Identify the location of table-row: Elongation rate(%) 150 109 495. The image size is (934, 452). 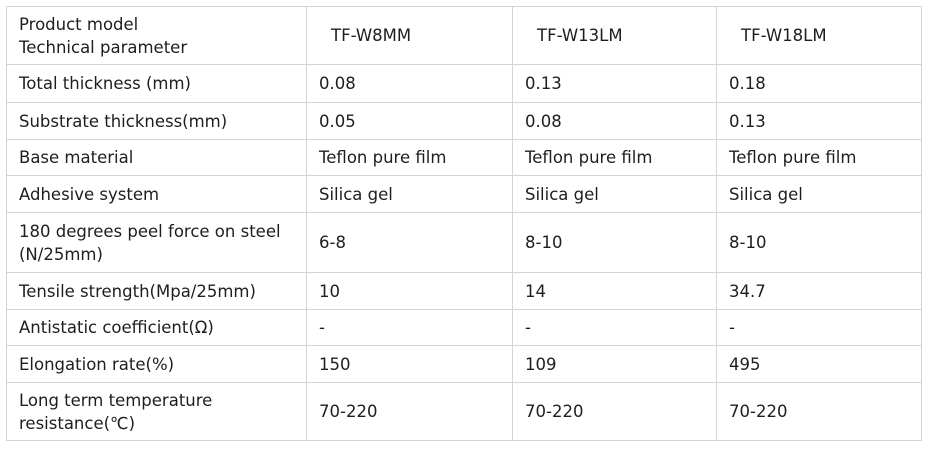
(464, 364).